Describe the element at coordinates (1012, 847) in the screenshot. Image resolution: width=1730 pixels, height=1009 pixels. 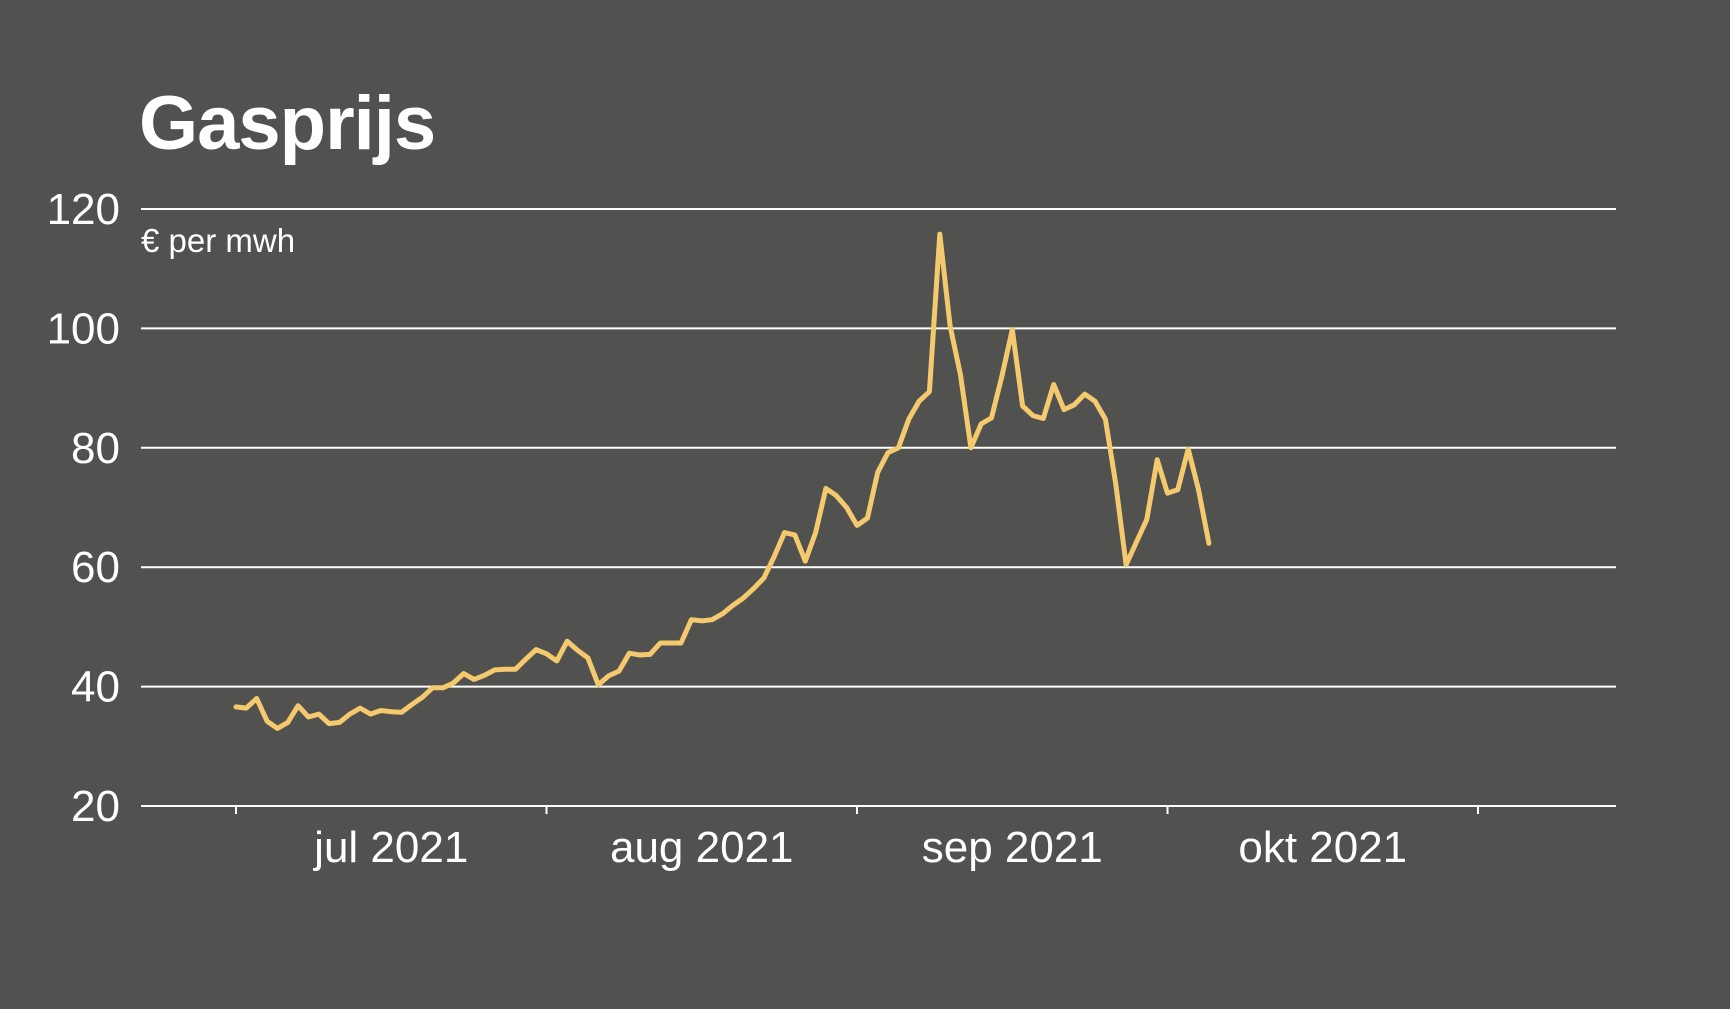
I see `x-tick-label: sep 2021` at that location.